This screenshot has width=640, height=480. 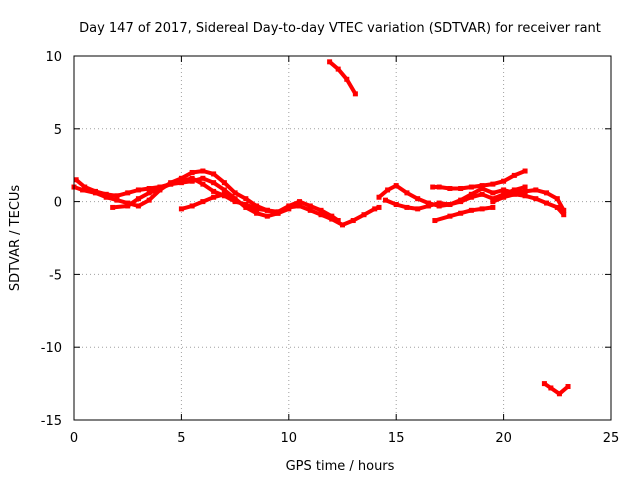 I want to click on y-tick-label: 0, so click(x=58, y=203).